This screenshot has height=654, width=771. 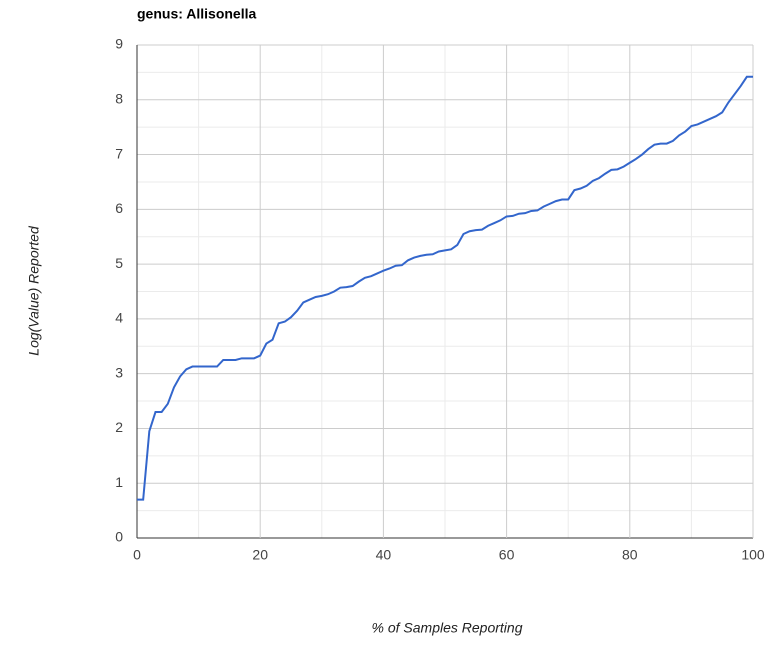 What do you see at coordinates (753, 555) in the screenshot?
I see `x-tick-label: 100` at bounding box center [753, 555].